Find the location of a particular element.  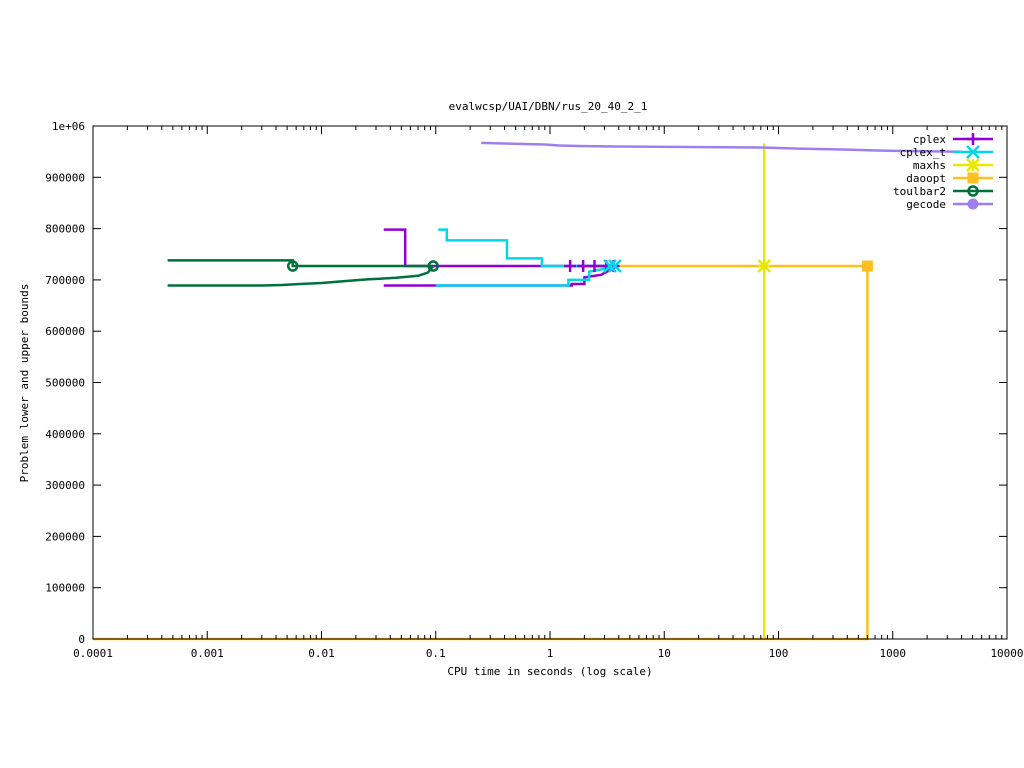

series-toulbar2-lower-line is located at coordinates (301, 276).